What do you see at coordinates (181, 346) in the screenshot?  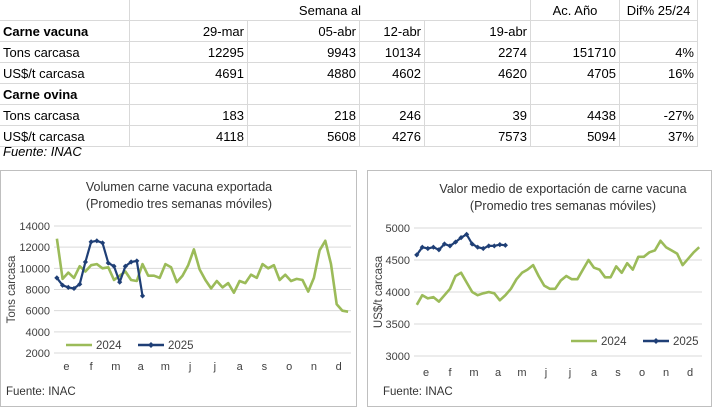 I see `legend-label-2025: 2025` at bounding box center [181, 346].